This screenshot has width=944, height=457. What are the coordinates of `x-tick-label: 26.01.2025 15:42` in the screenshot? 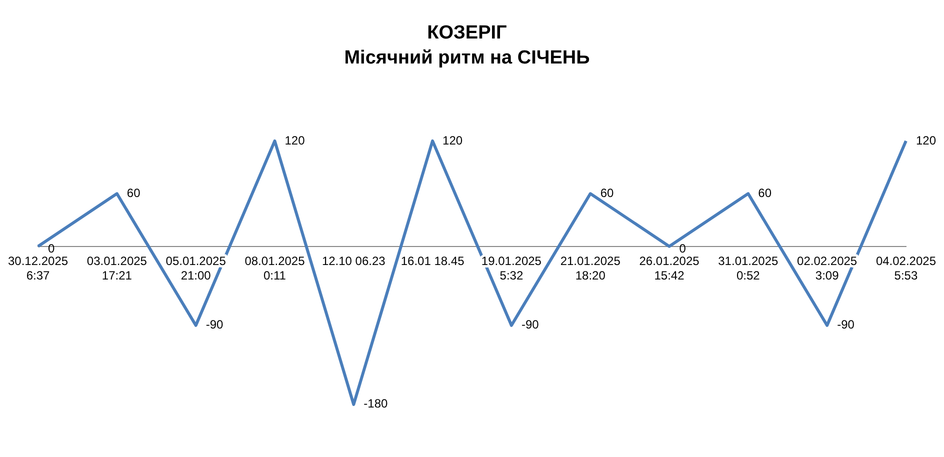 It's located at (669, 268).